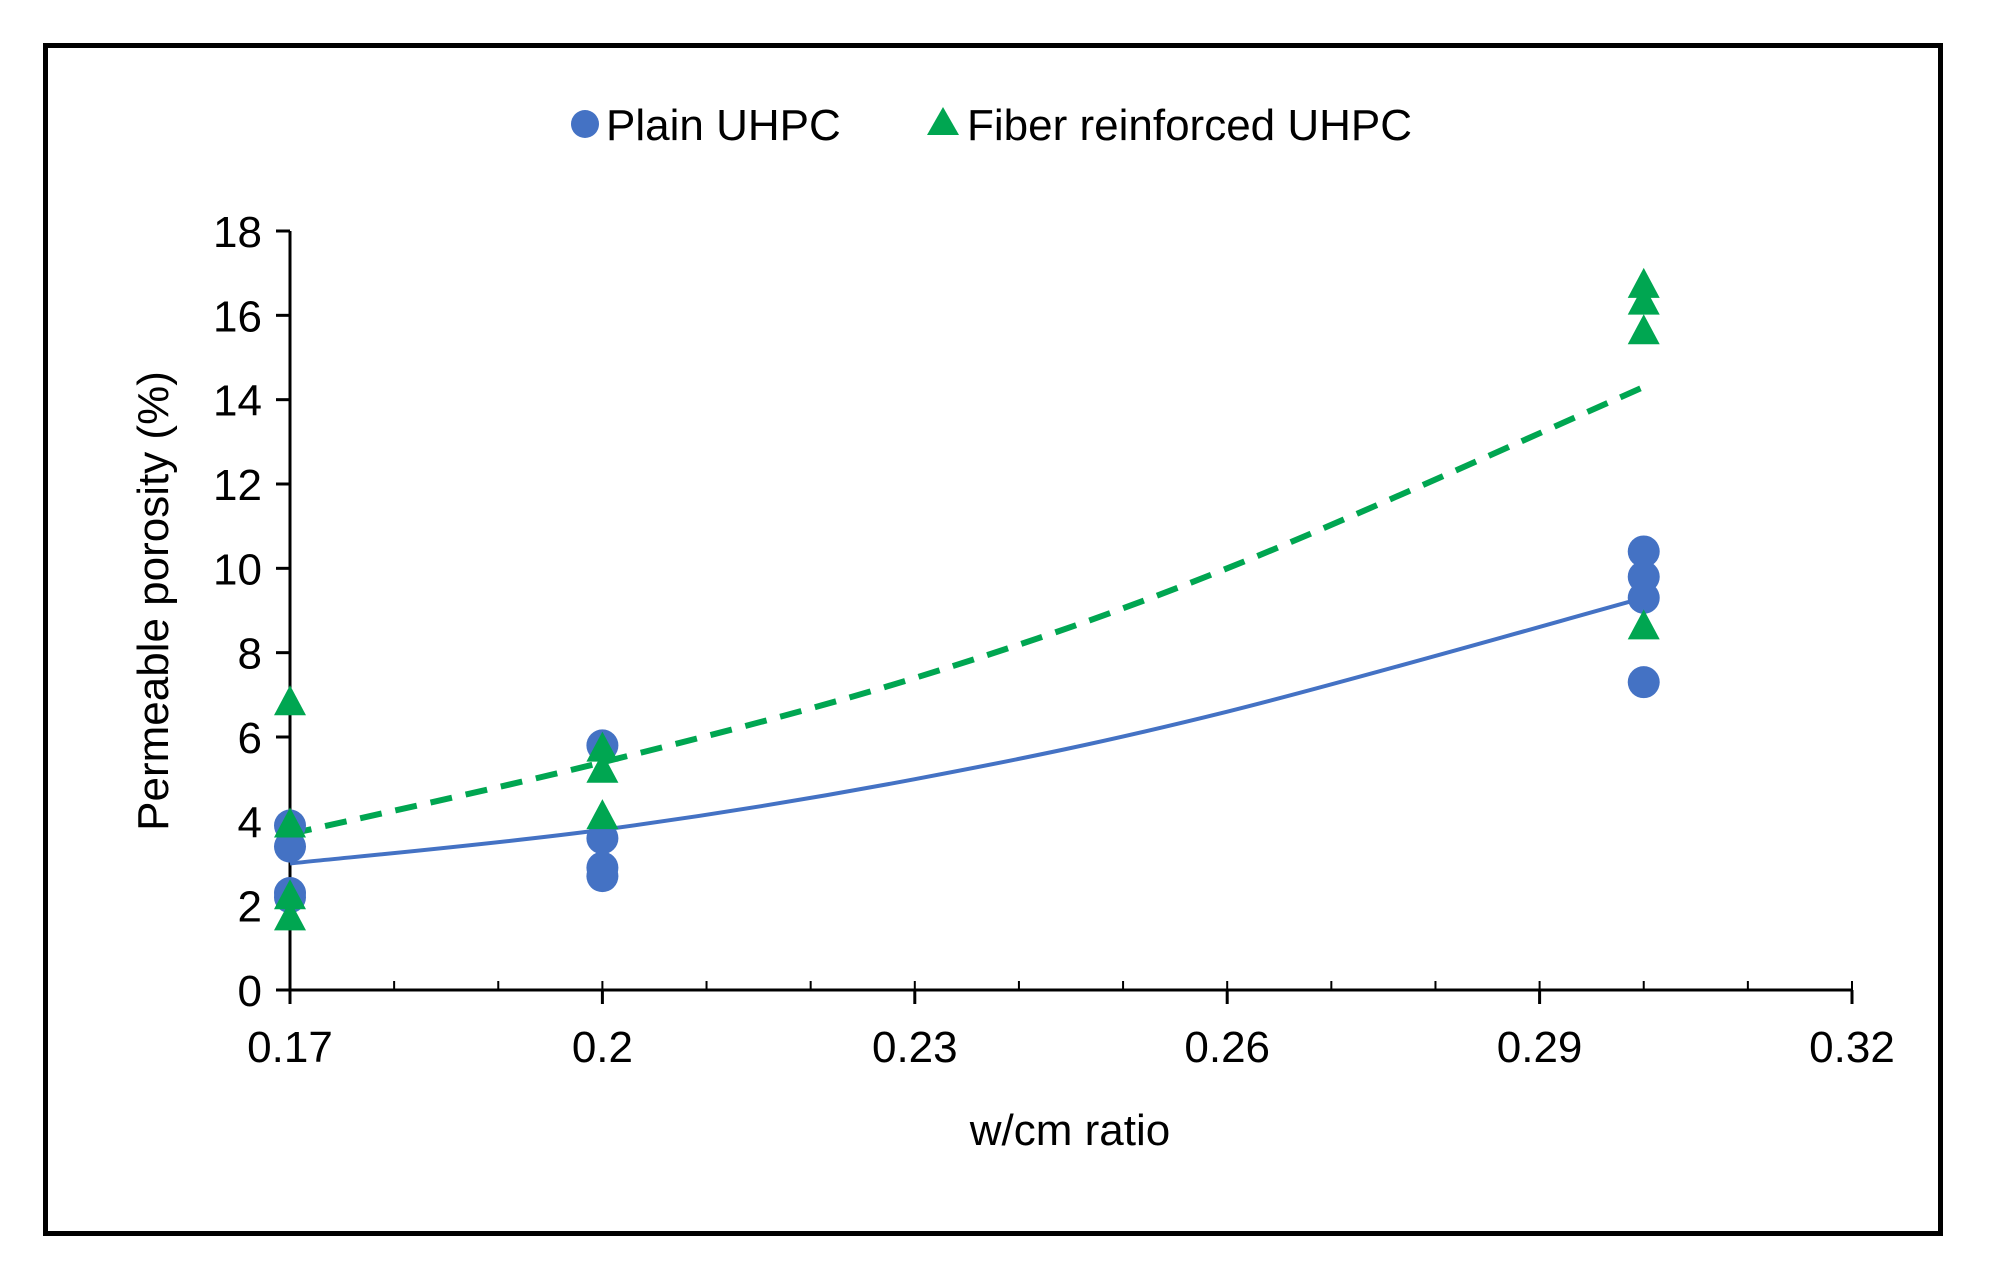  Describe the element at coordinates (153, 601) in the screenshot. I see `y-axis-title: Permeable porosity (%)` at that location.